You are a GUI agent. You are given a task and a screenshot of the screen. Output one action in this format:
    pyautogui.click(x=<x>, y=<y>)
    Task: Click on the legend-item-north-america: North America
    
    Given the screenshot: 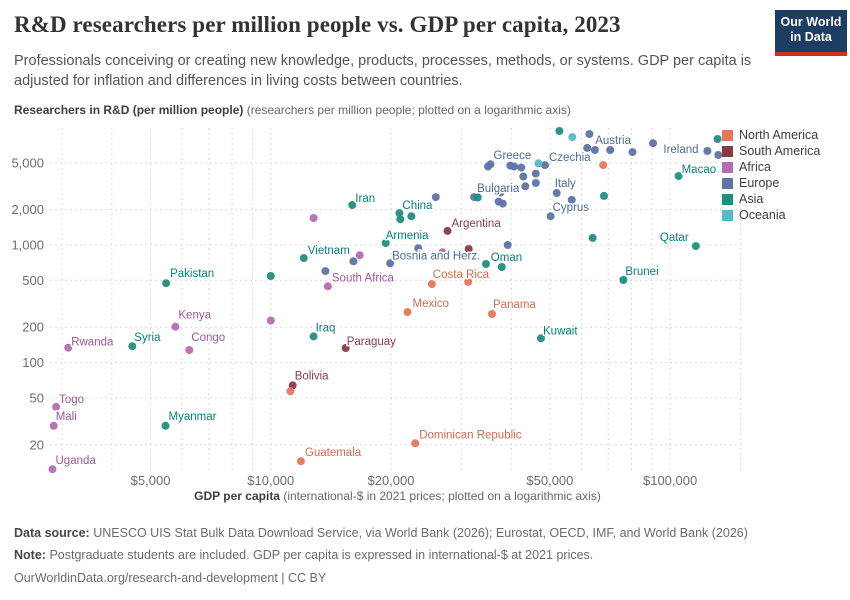 What is the action you would take?
    pyautogui.click(x=771, y=135)
    